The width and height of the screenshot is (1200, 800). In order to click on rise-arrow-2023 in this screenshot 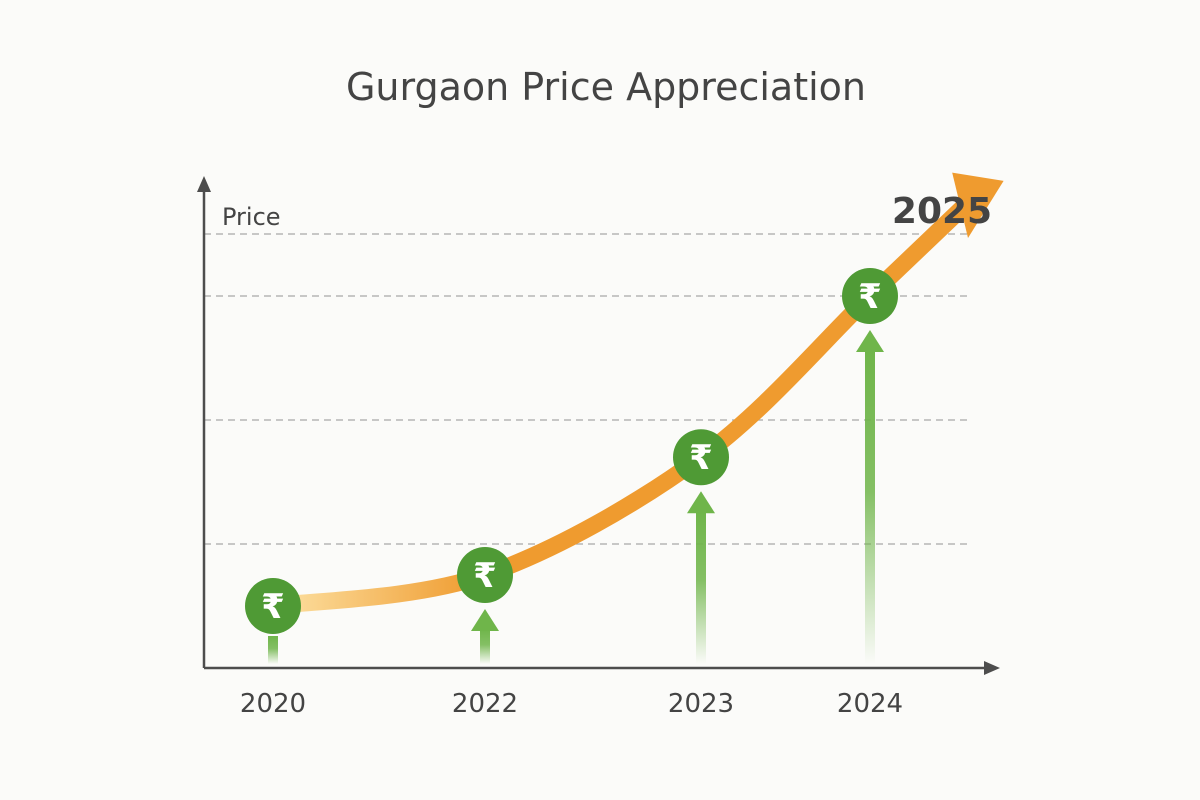, I will do `click(701, 577)`.